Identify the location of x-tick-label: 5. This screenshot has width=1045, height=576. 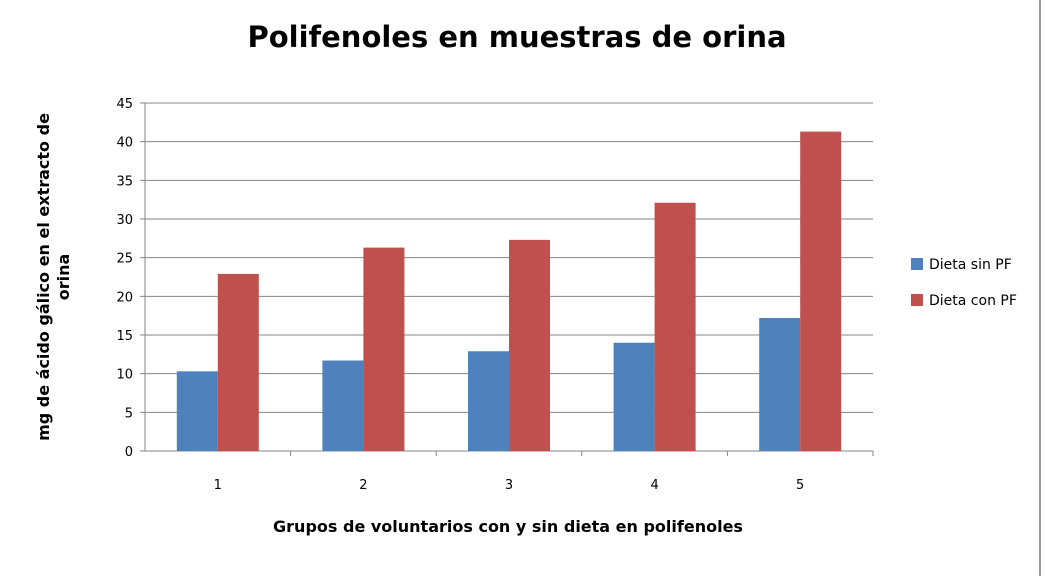
(800, 485).